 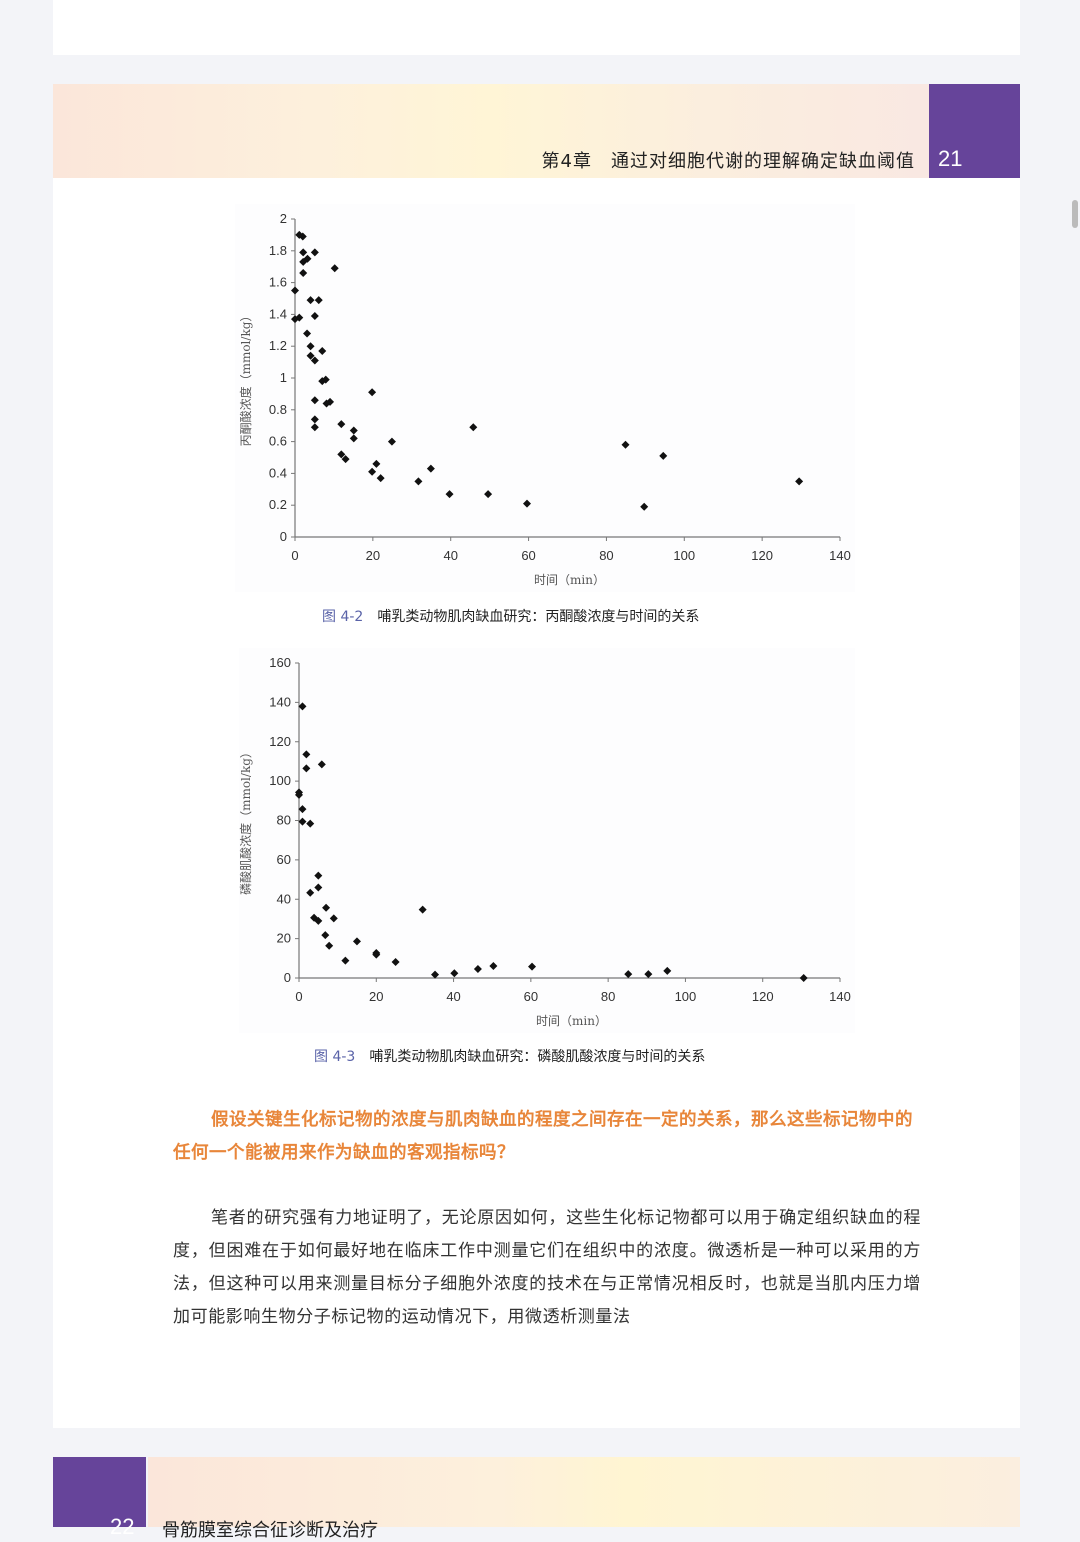 I want to click on page-number: 21, so click(x=950, y=158).